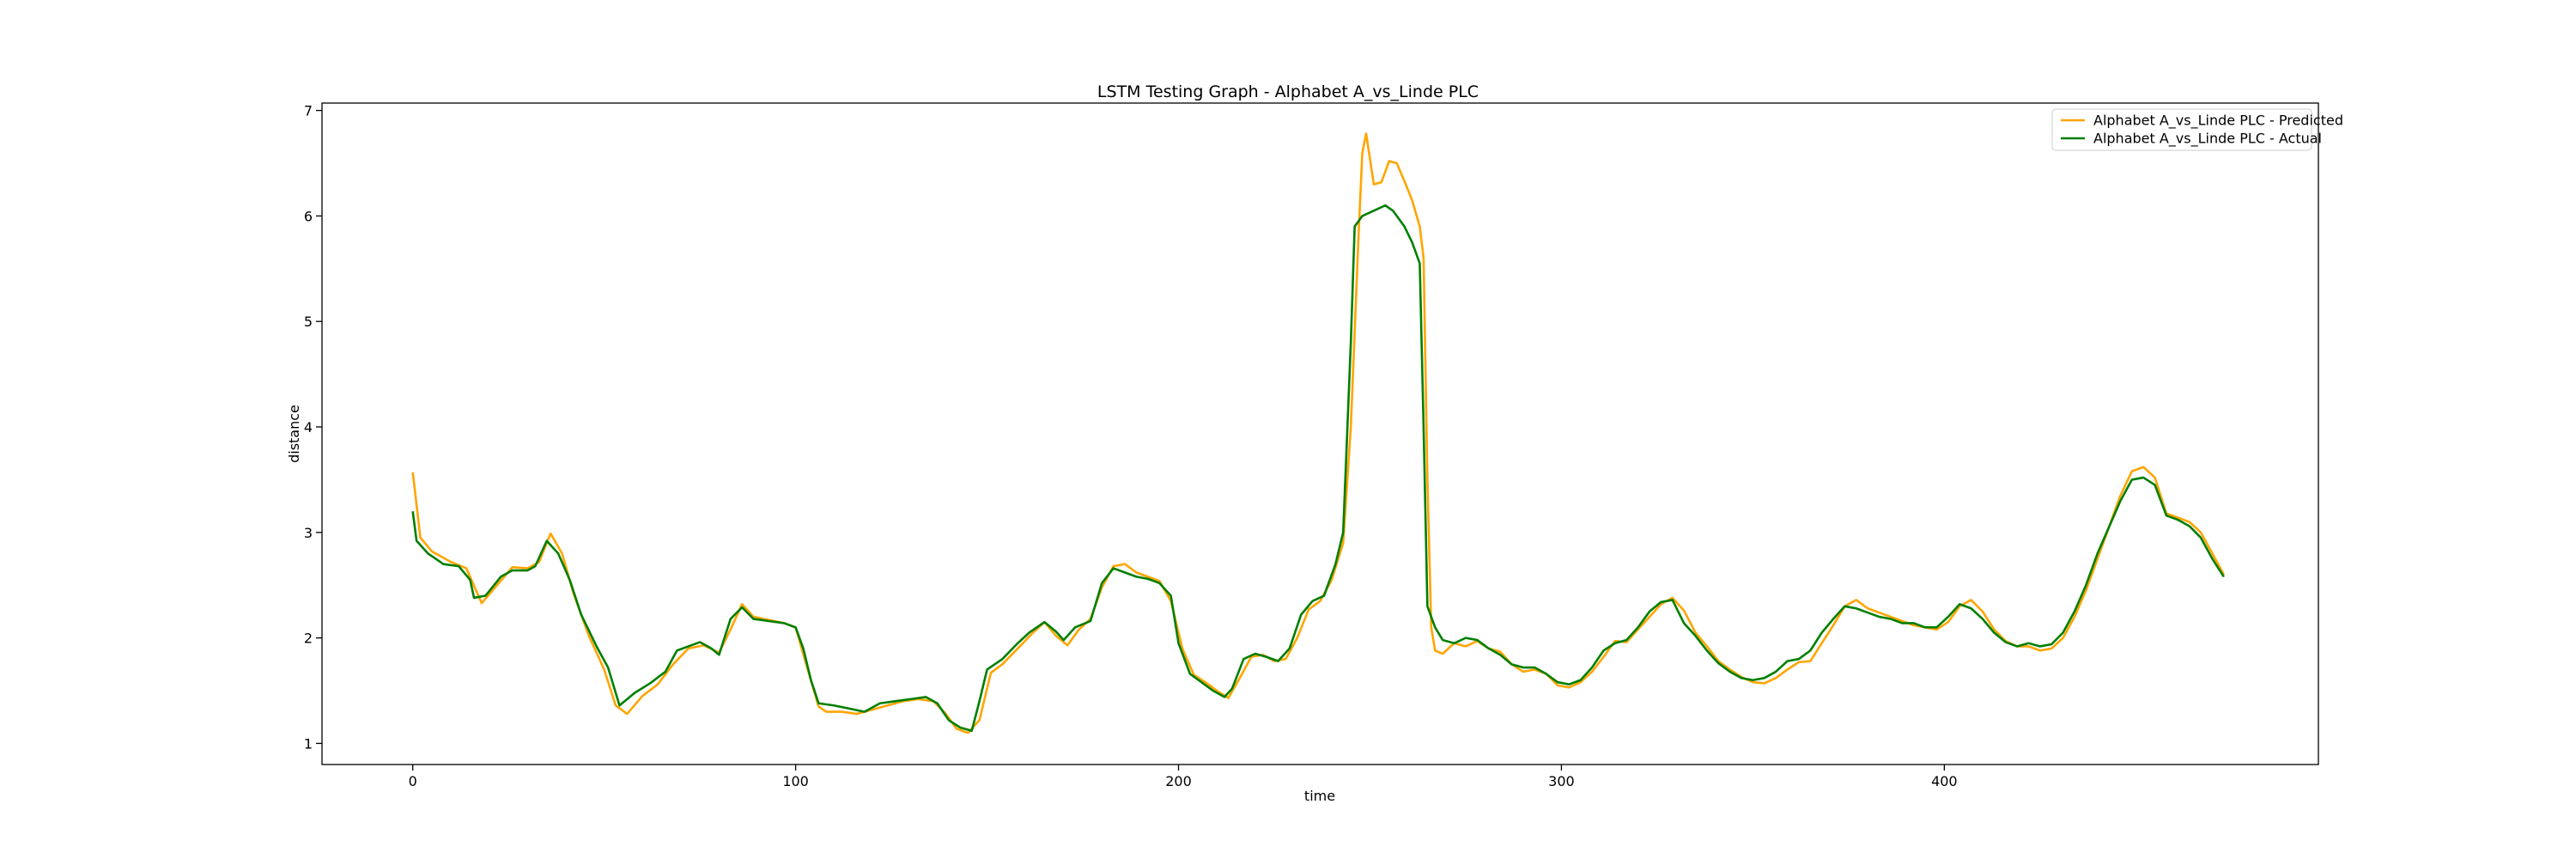 This screenshot has height=859, width=2576. What do you see at coordinates (308, 111) in the screenshot?
I see `y-tick-label: 7` at bounding box center [308, 111].